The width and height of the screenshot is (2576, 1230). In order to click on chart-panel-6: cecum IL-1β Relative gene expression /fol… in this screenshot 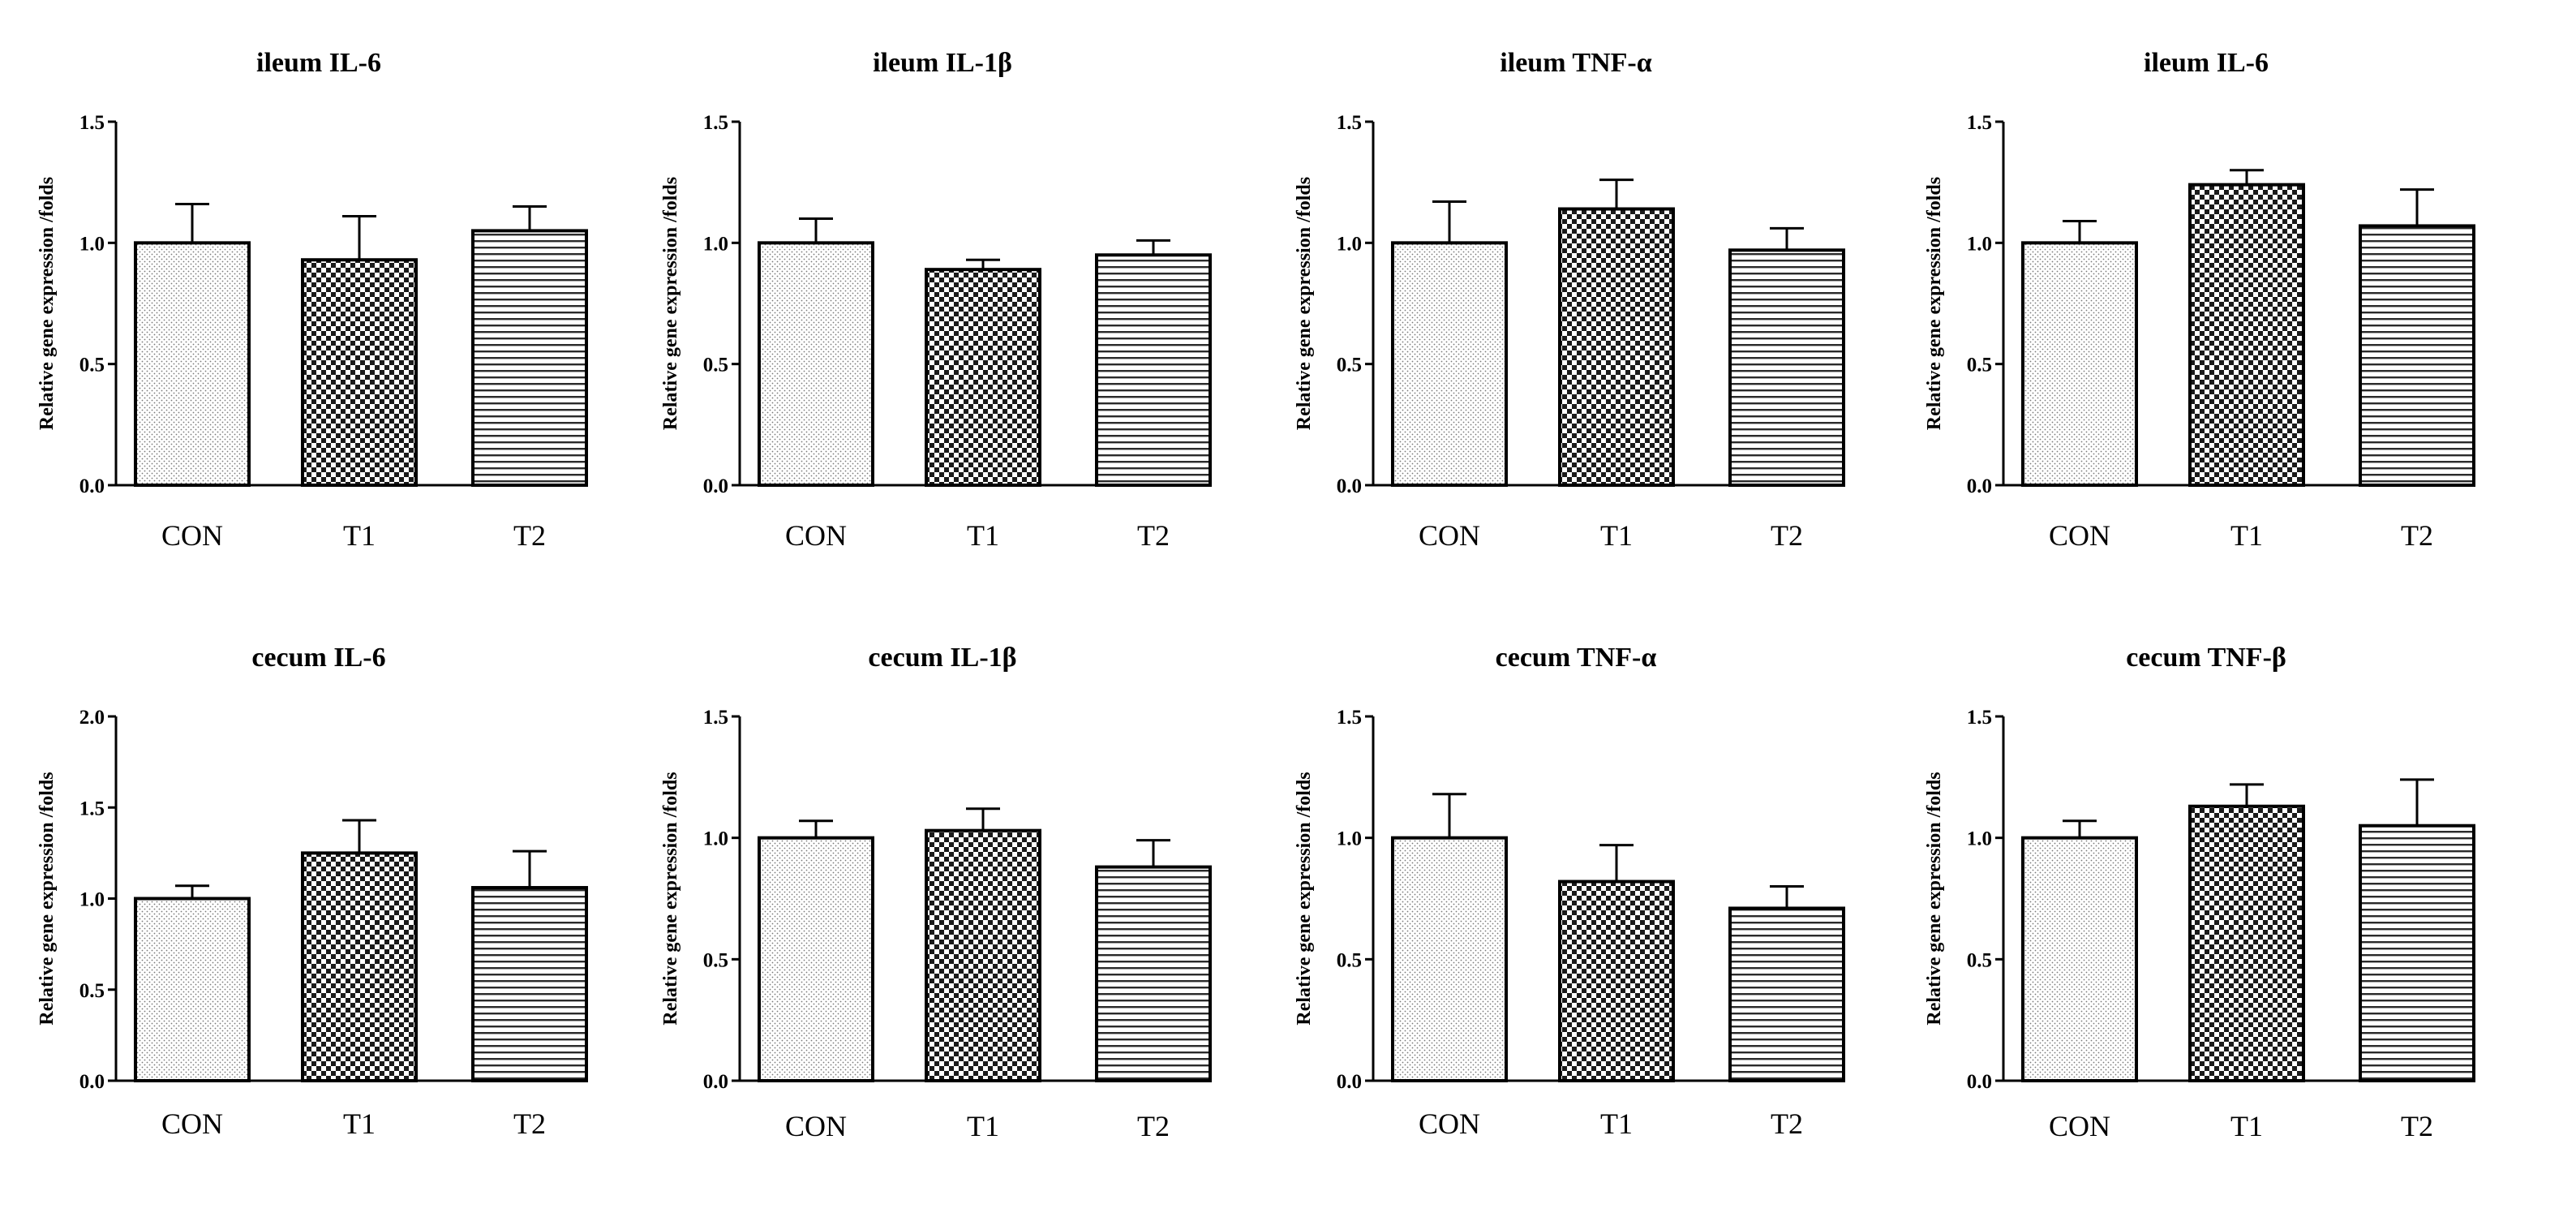, I will do `click(936, 892)`.